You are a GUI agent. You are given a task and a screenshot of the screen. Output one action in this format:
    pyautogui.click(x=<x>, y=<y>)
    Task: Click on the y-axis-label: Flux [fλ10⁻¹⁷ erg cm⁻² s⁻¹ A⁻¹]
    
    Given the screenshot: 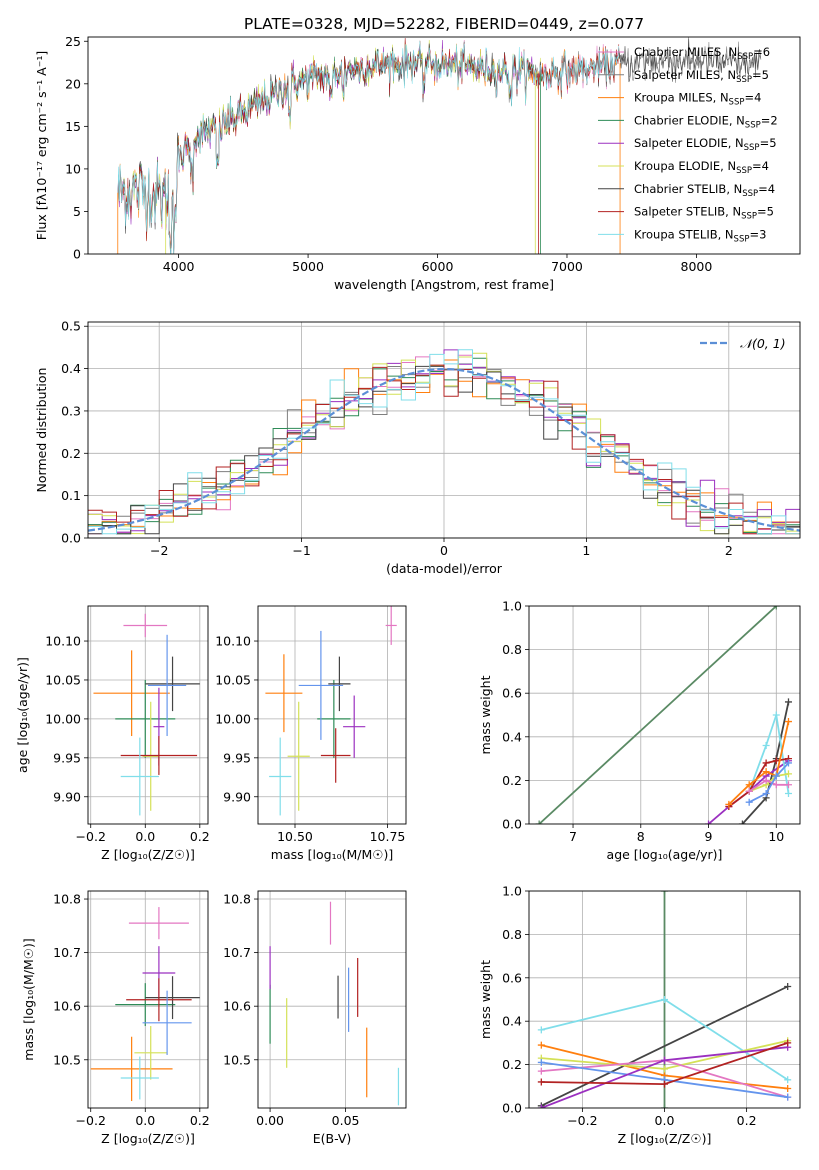 What is the action you would take?
    pyautogui.click(x=41, y=145)
    